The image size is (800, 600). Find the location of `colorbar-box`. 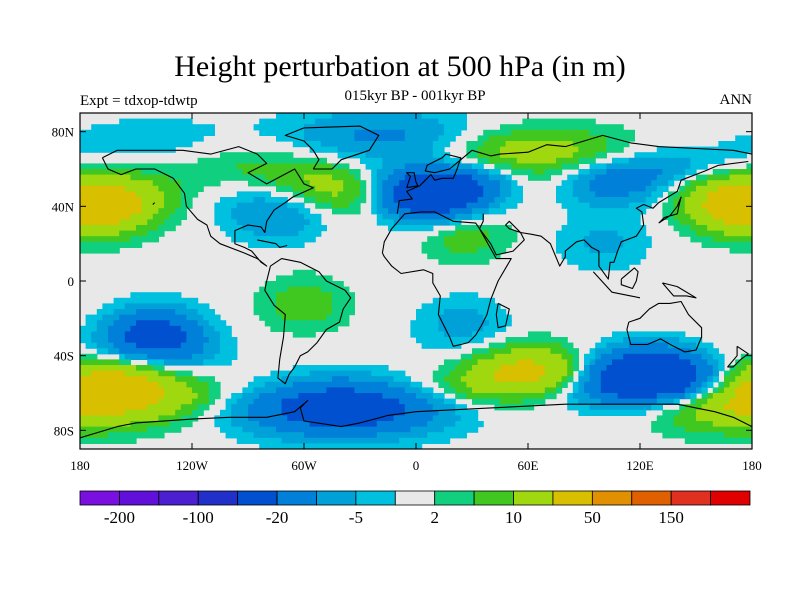

colorbar-box is located at coordinates (296, 498).